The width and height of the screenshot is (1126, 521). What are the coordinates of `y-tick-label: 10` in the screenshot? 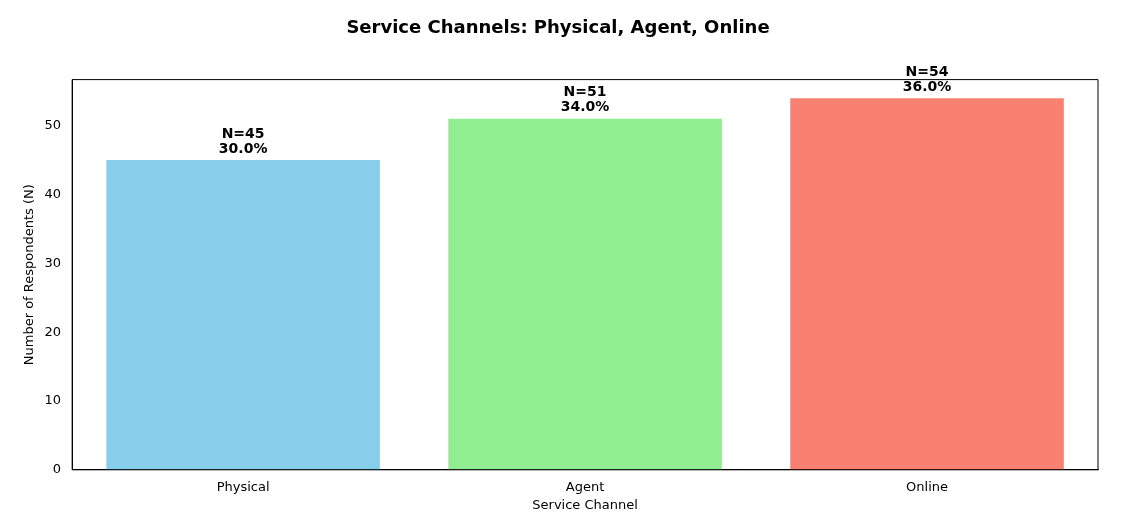 It's located at (53, 400).